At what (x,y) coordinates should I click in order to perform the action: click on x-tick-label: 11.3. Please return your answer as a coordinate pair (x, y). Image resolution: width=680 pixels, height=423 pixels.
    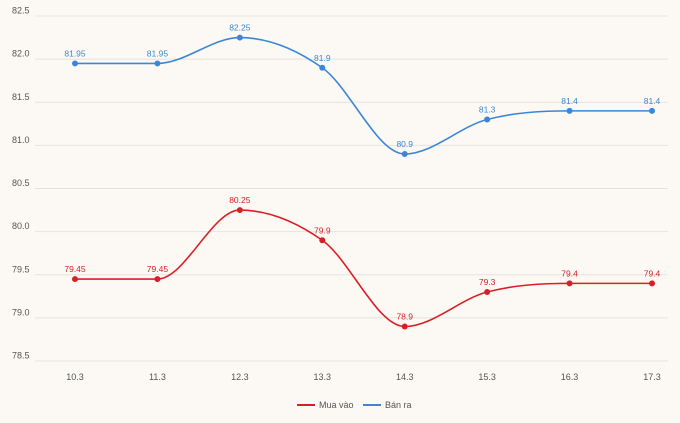
    Looking at the image, I should click on (157, 377).